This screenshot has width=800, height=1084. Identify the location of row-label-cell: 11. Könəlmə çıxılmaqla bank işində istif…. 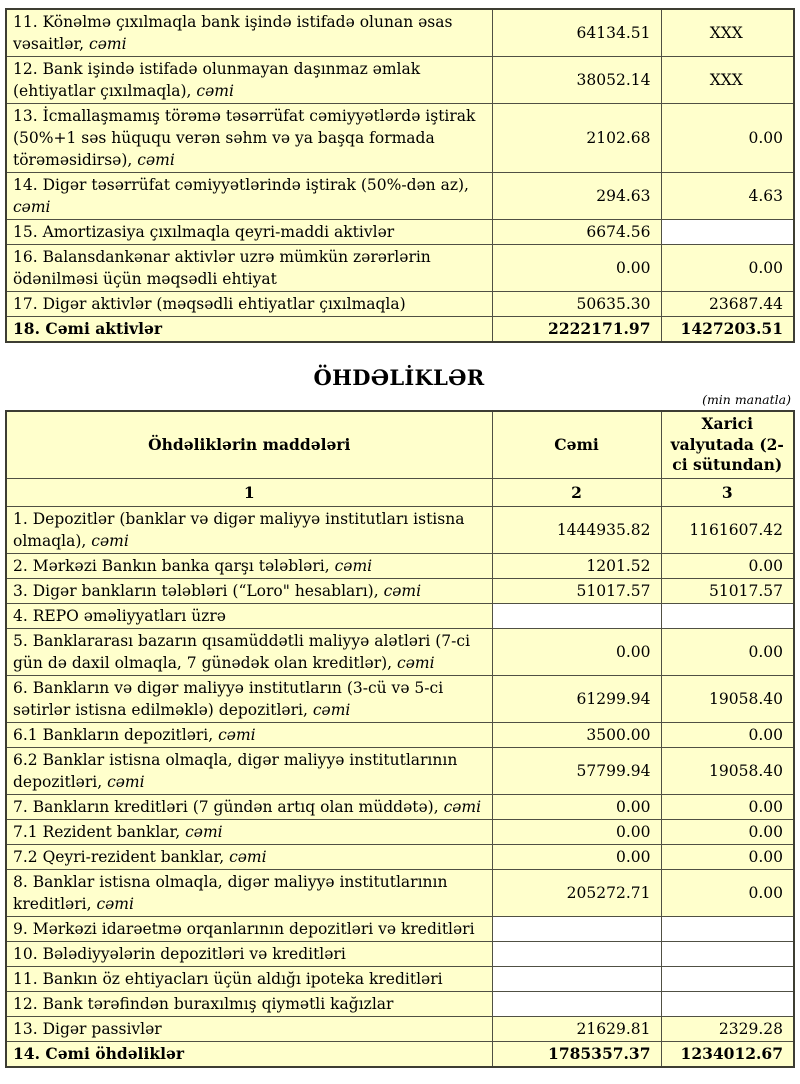
(249, 32).